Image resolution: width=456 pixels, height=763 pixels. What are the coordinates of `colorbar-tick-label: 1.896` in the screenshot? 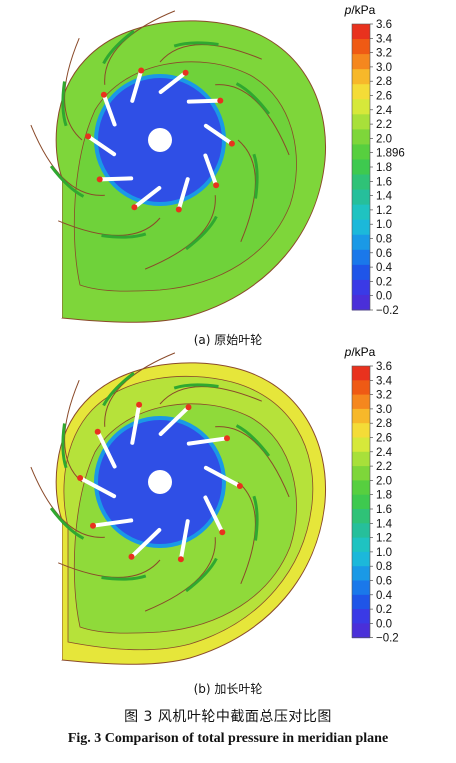 It's located at (390, 154).